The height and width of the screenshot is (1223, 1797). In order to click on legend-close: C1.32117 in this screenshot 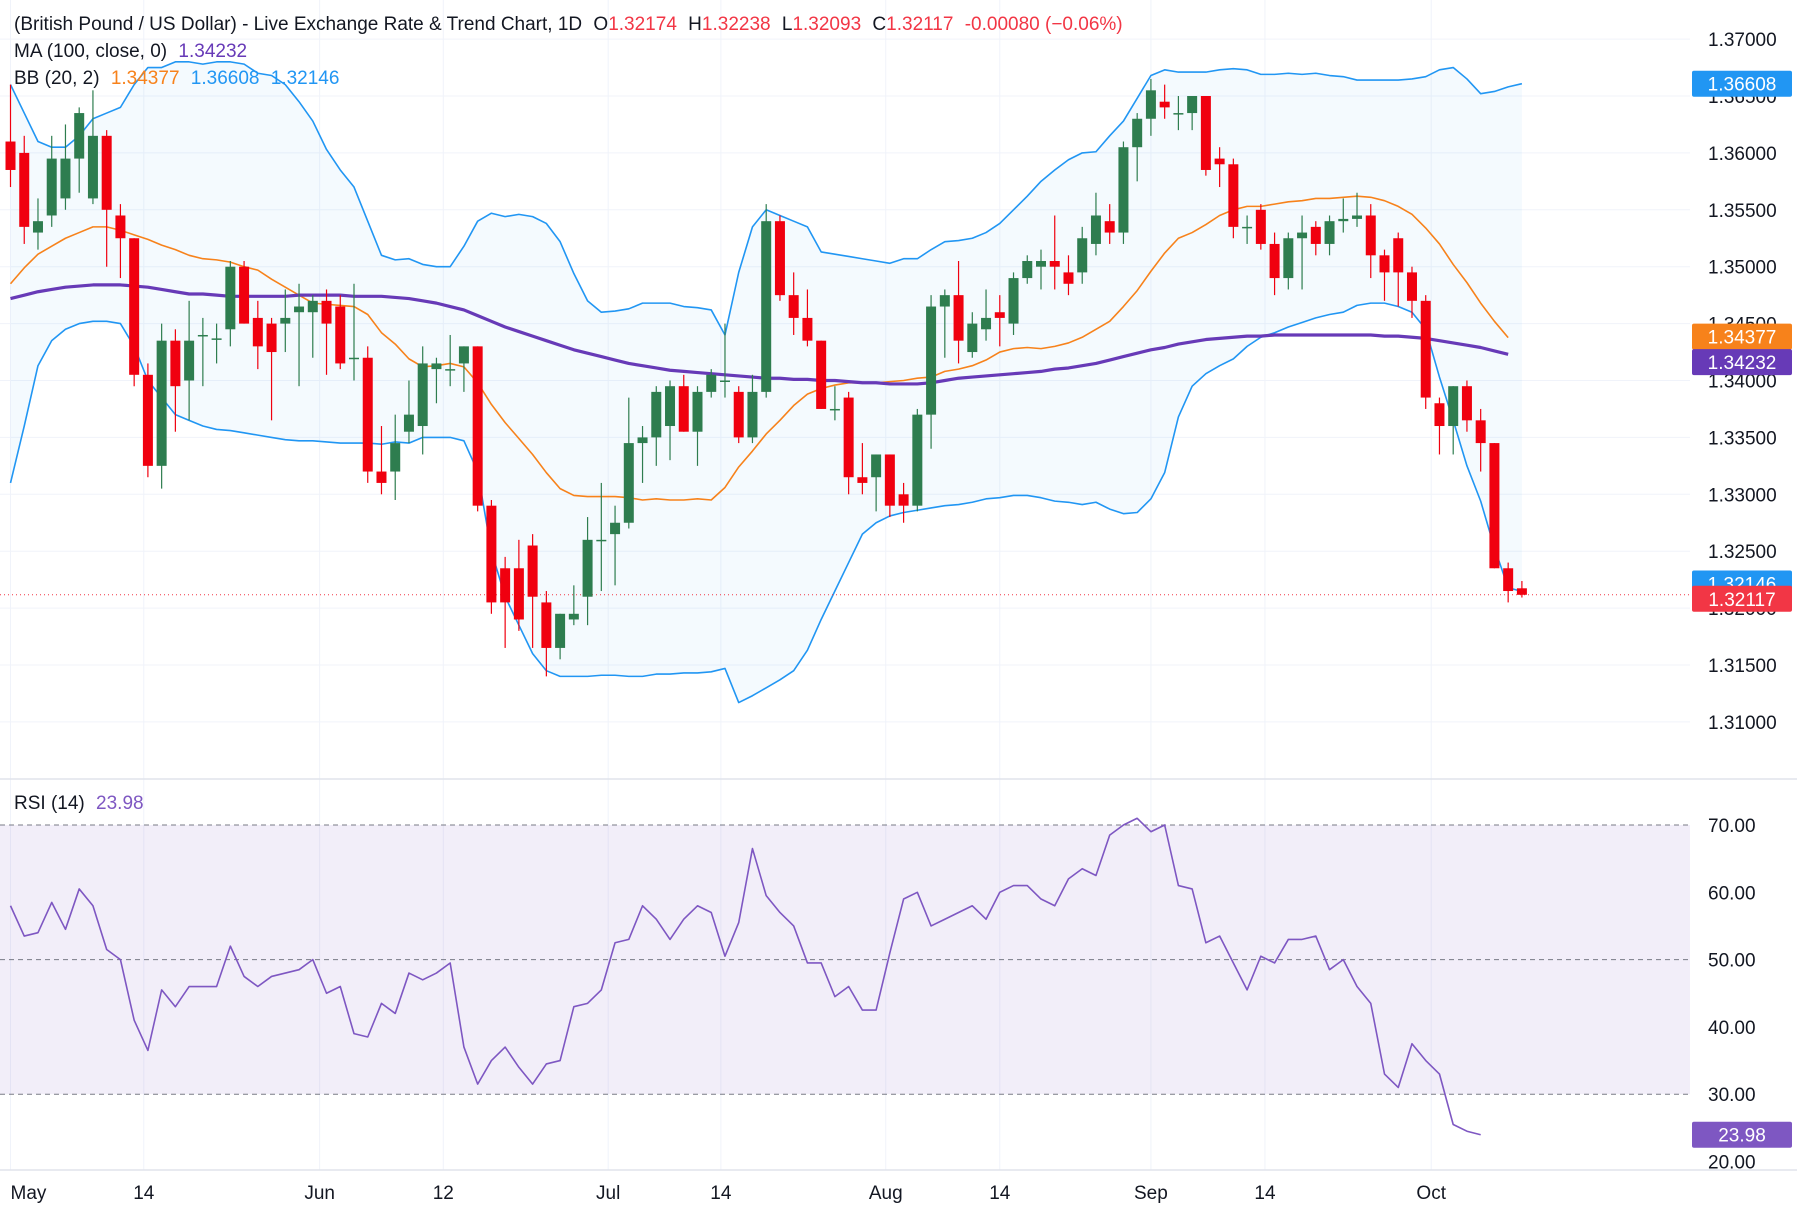, I will do `click(913, 24)`.